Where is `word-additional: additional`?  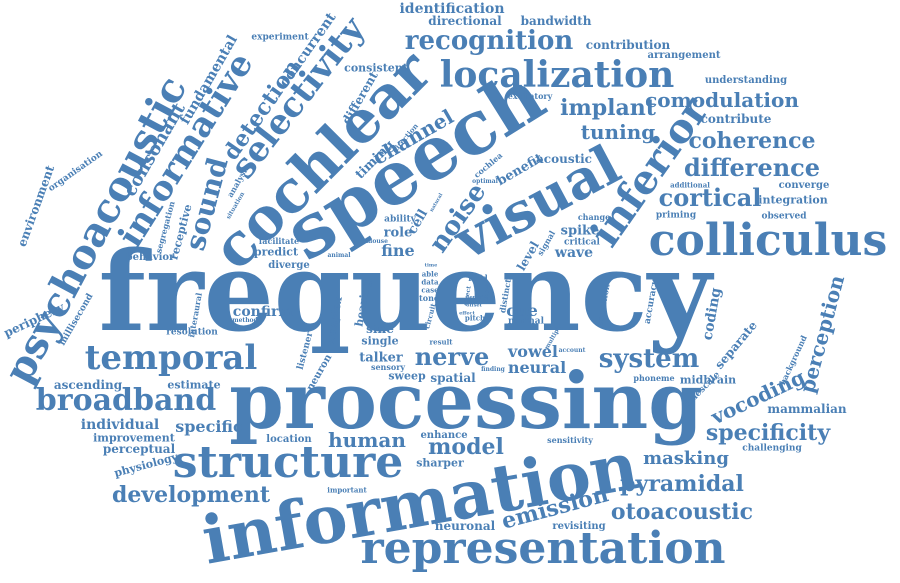
word-additional: additional is located at coordinates (690, 185).